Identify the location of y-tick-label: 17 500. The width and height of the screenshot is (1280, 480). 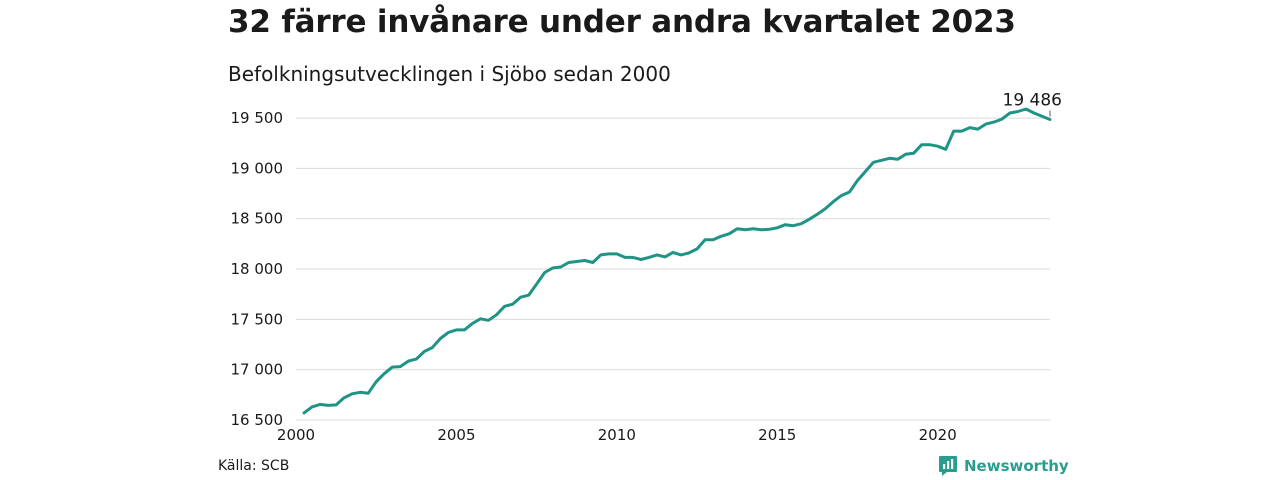
(257, 319).